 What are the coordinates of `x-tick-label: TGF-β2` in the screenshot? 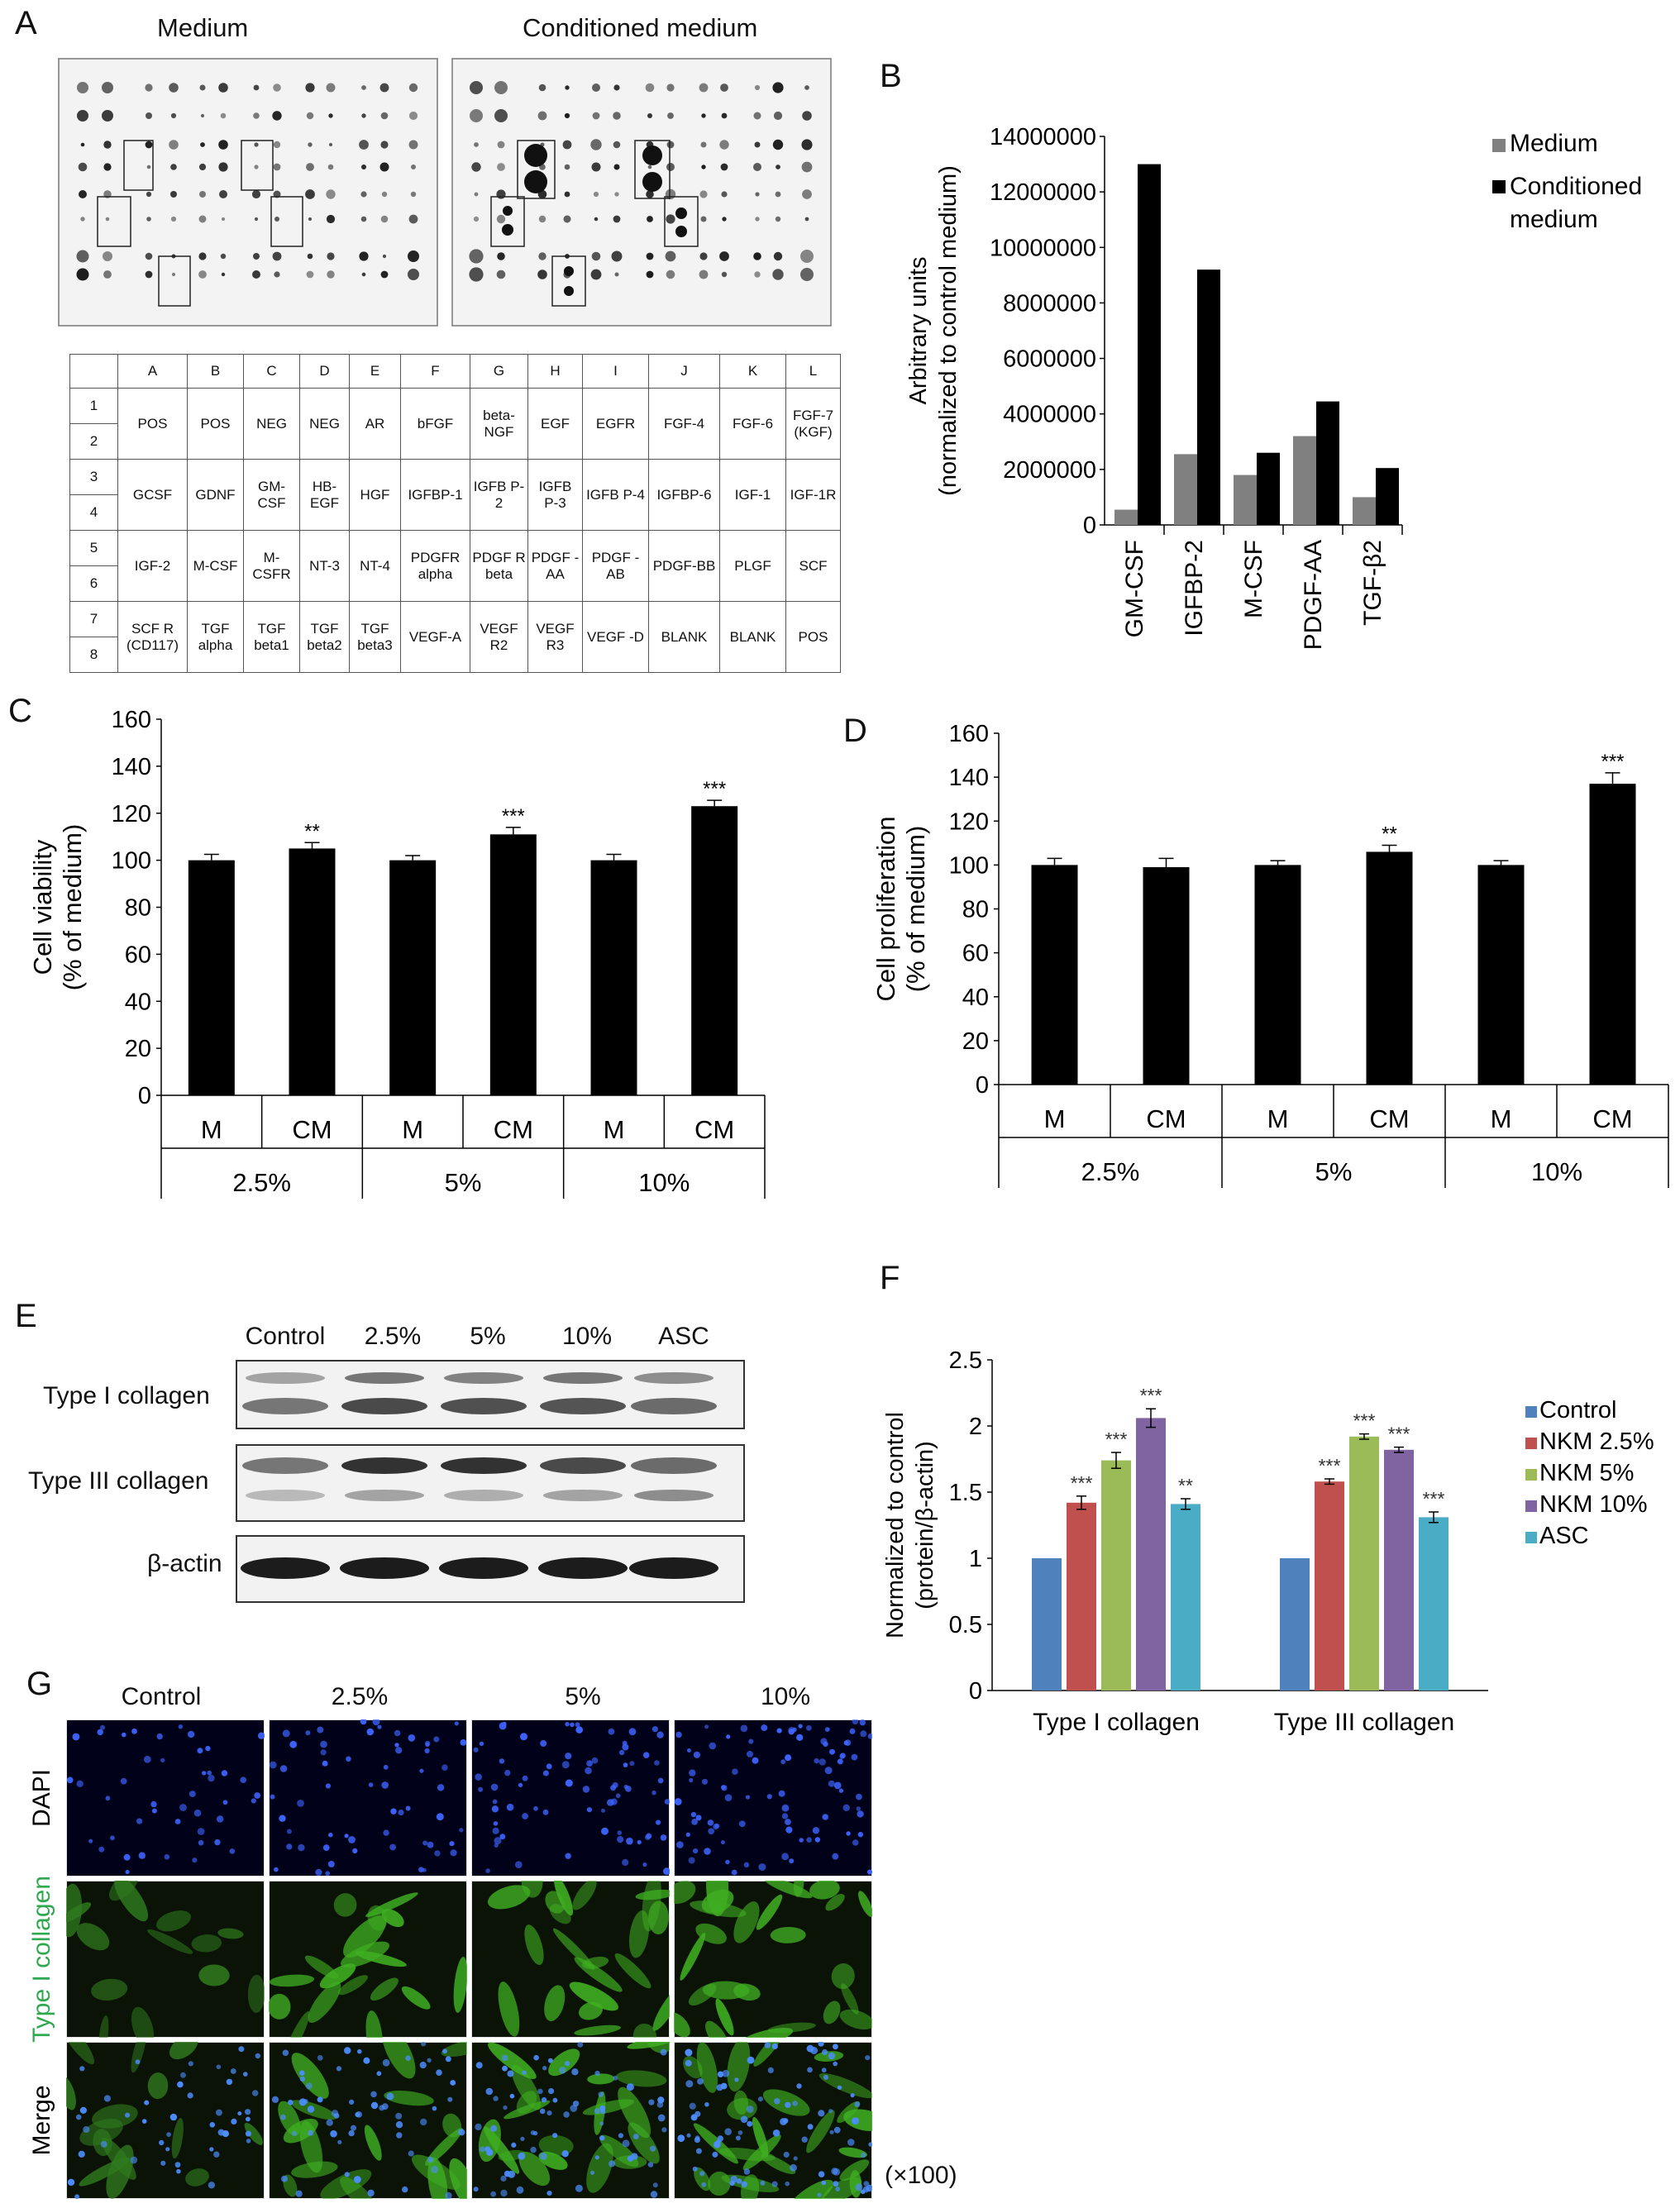 It's located at (1372, 583).